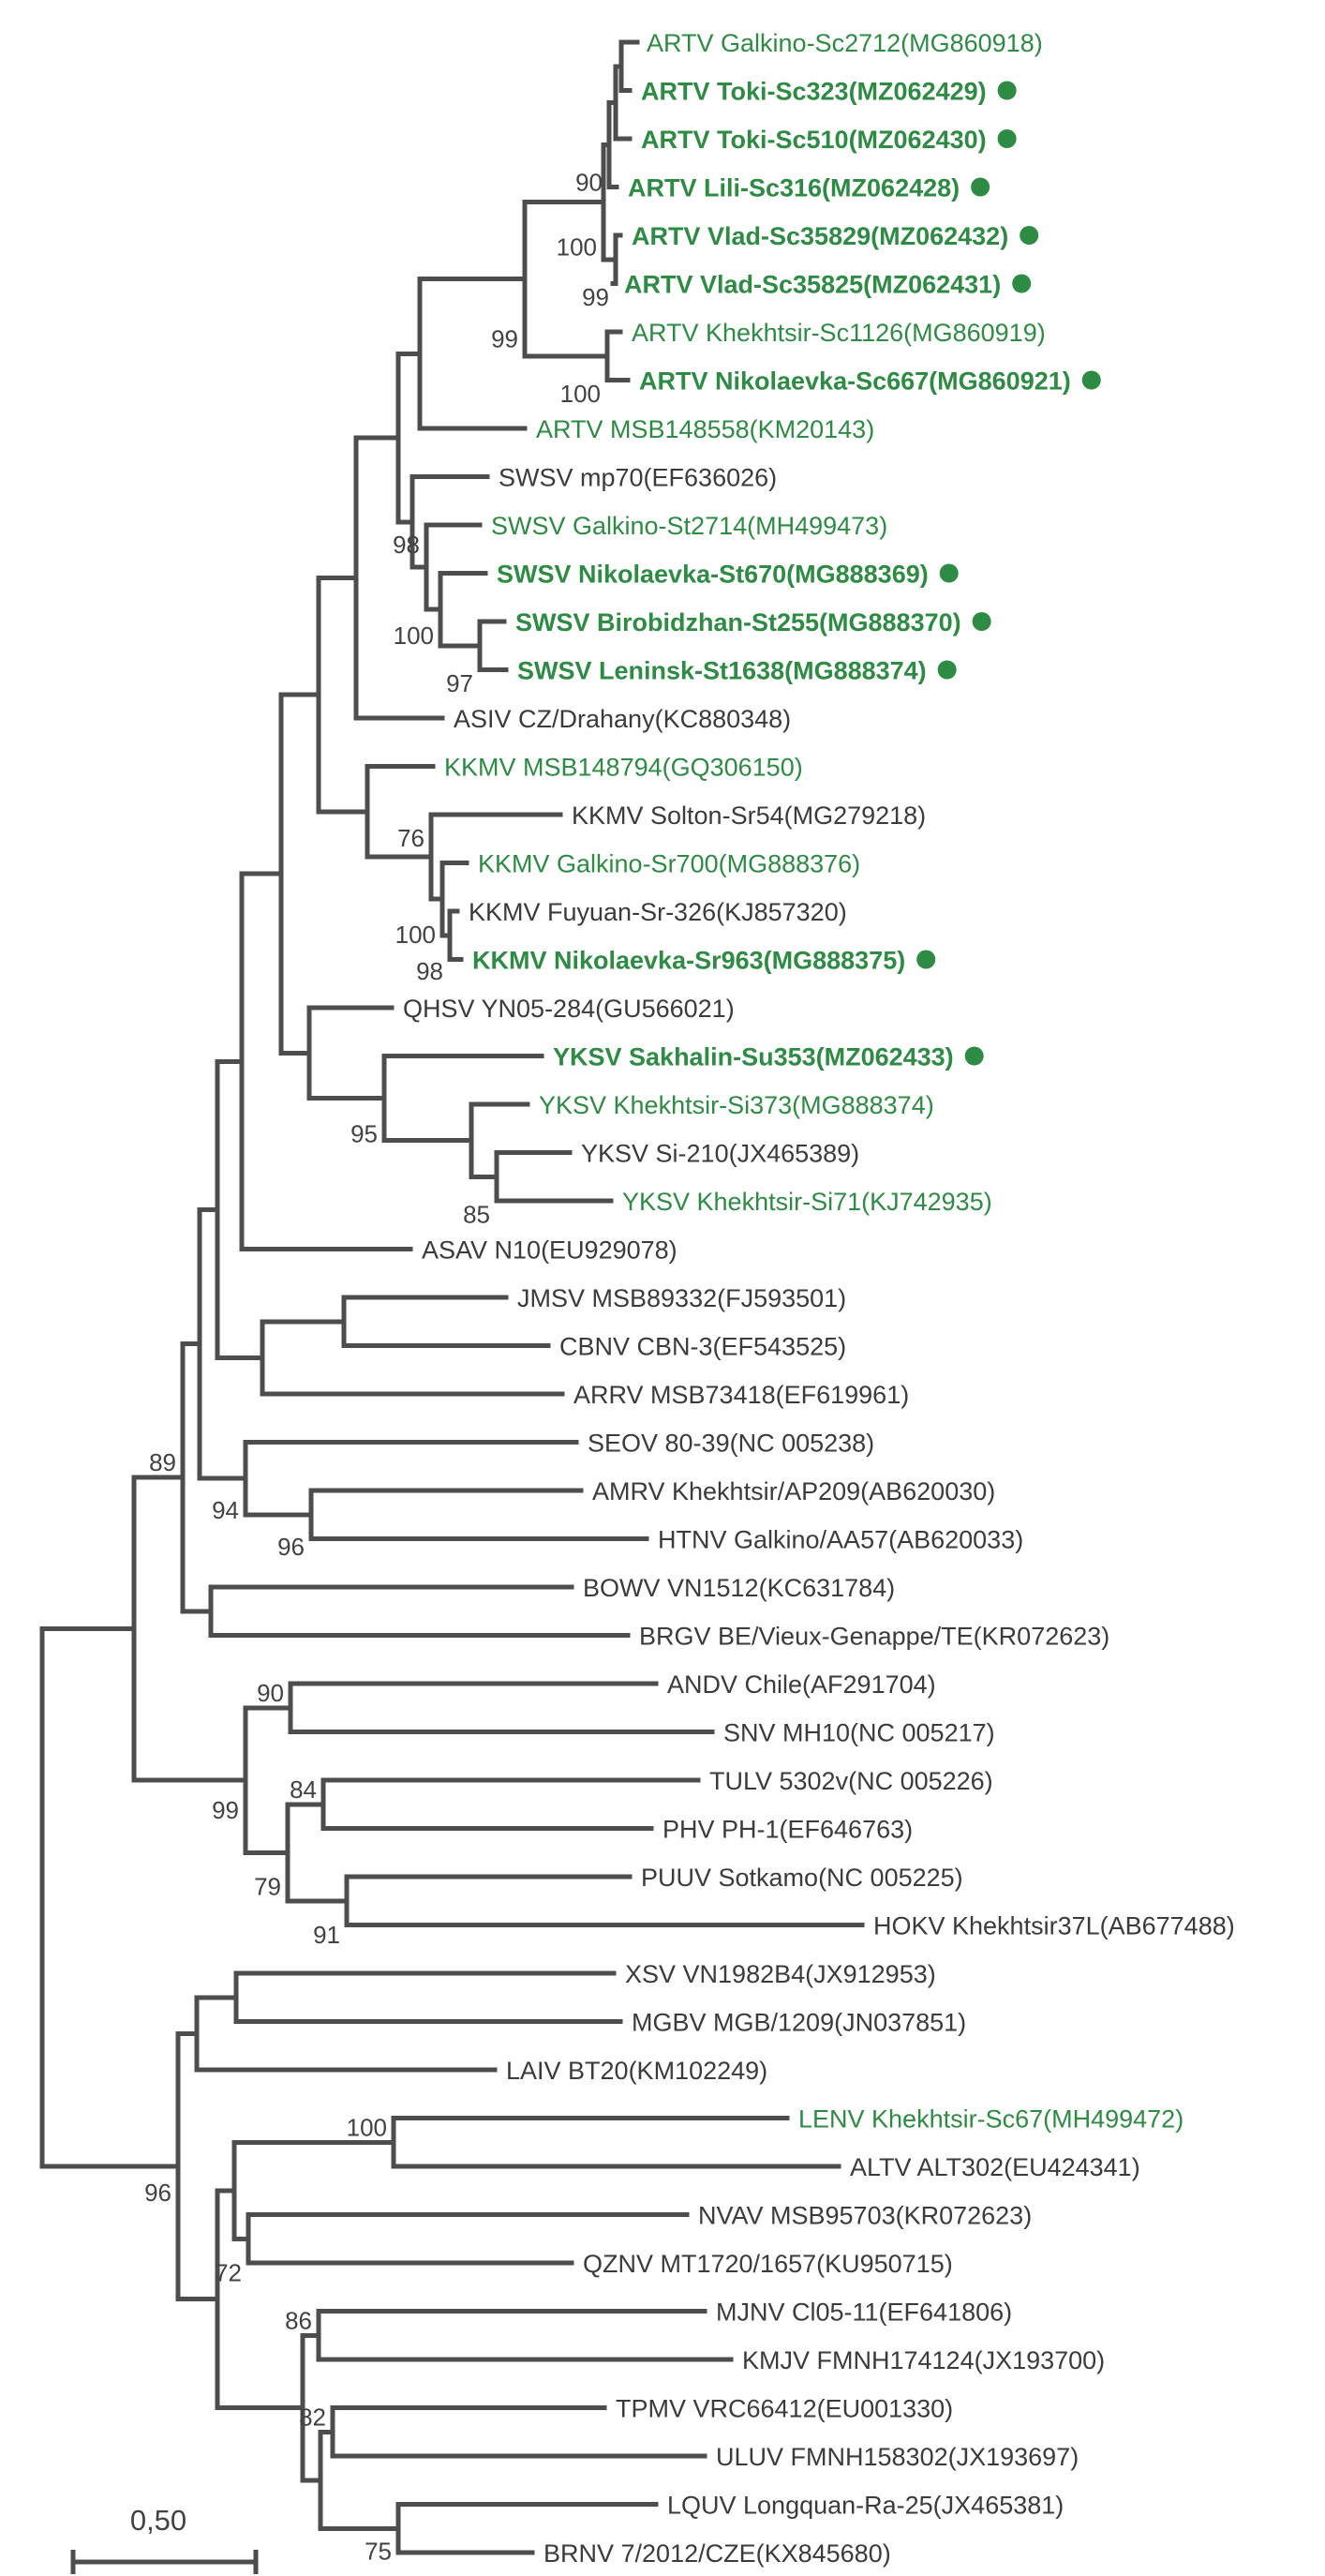 This screenshot has height=2576, width=1325. Describe the element at coordinates (814, 92) in the screenshot. I see `leaf-label: ARTV Toki-Sc323(MZ062429)` at that location.